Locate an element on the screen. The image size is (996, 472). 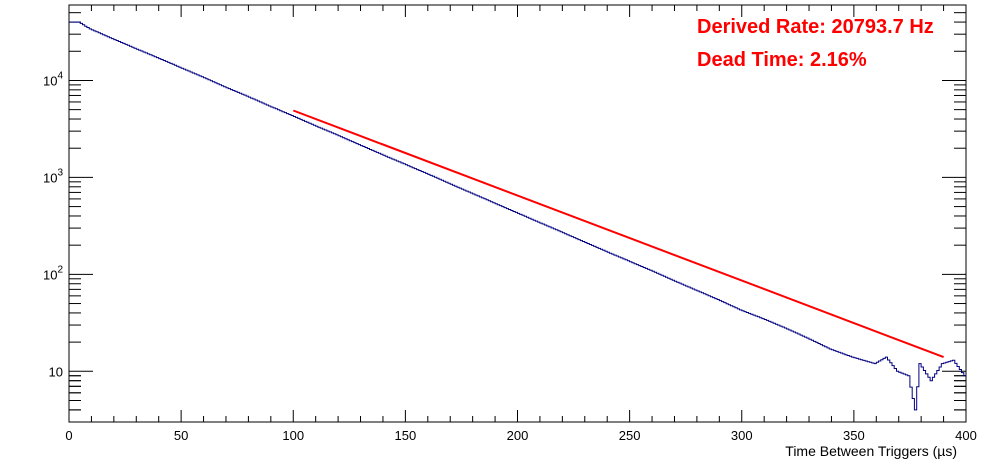
x-tick-label: 200 is located at coordinates (518, 435).